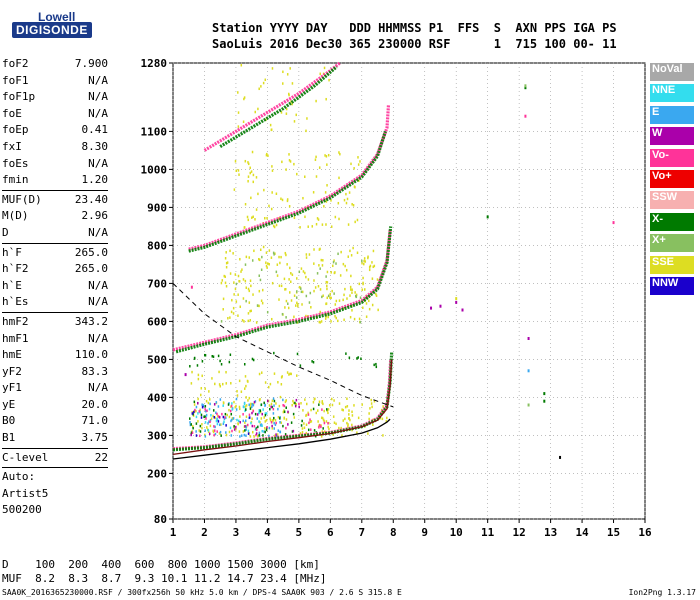 The width and height of the screenshot is (700, 600). Describe the element at coordinates (12, 388) in the screenshot. I see `param-name: yF1` at that location.